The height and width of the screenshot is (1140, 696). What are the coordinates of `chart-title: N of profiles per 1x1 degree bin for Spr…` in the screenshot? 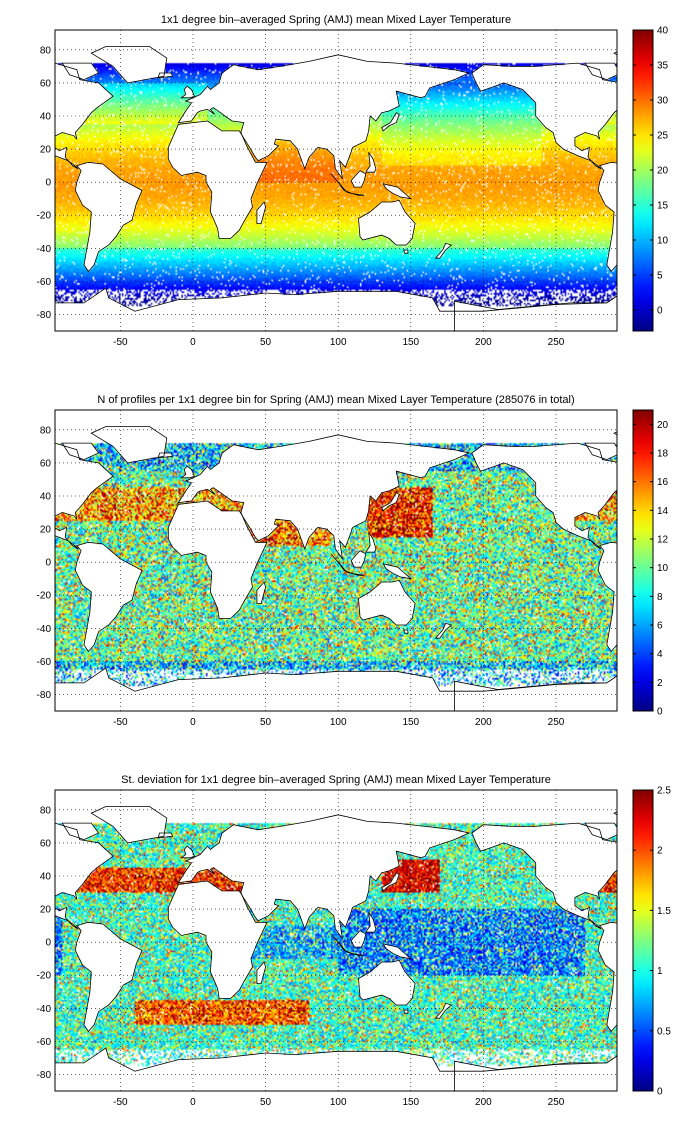 It's located at (335, 400).